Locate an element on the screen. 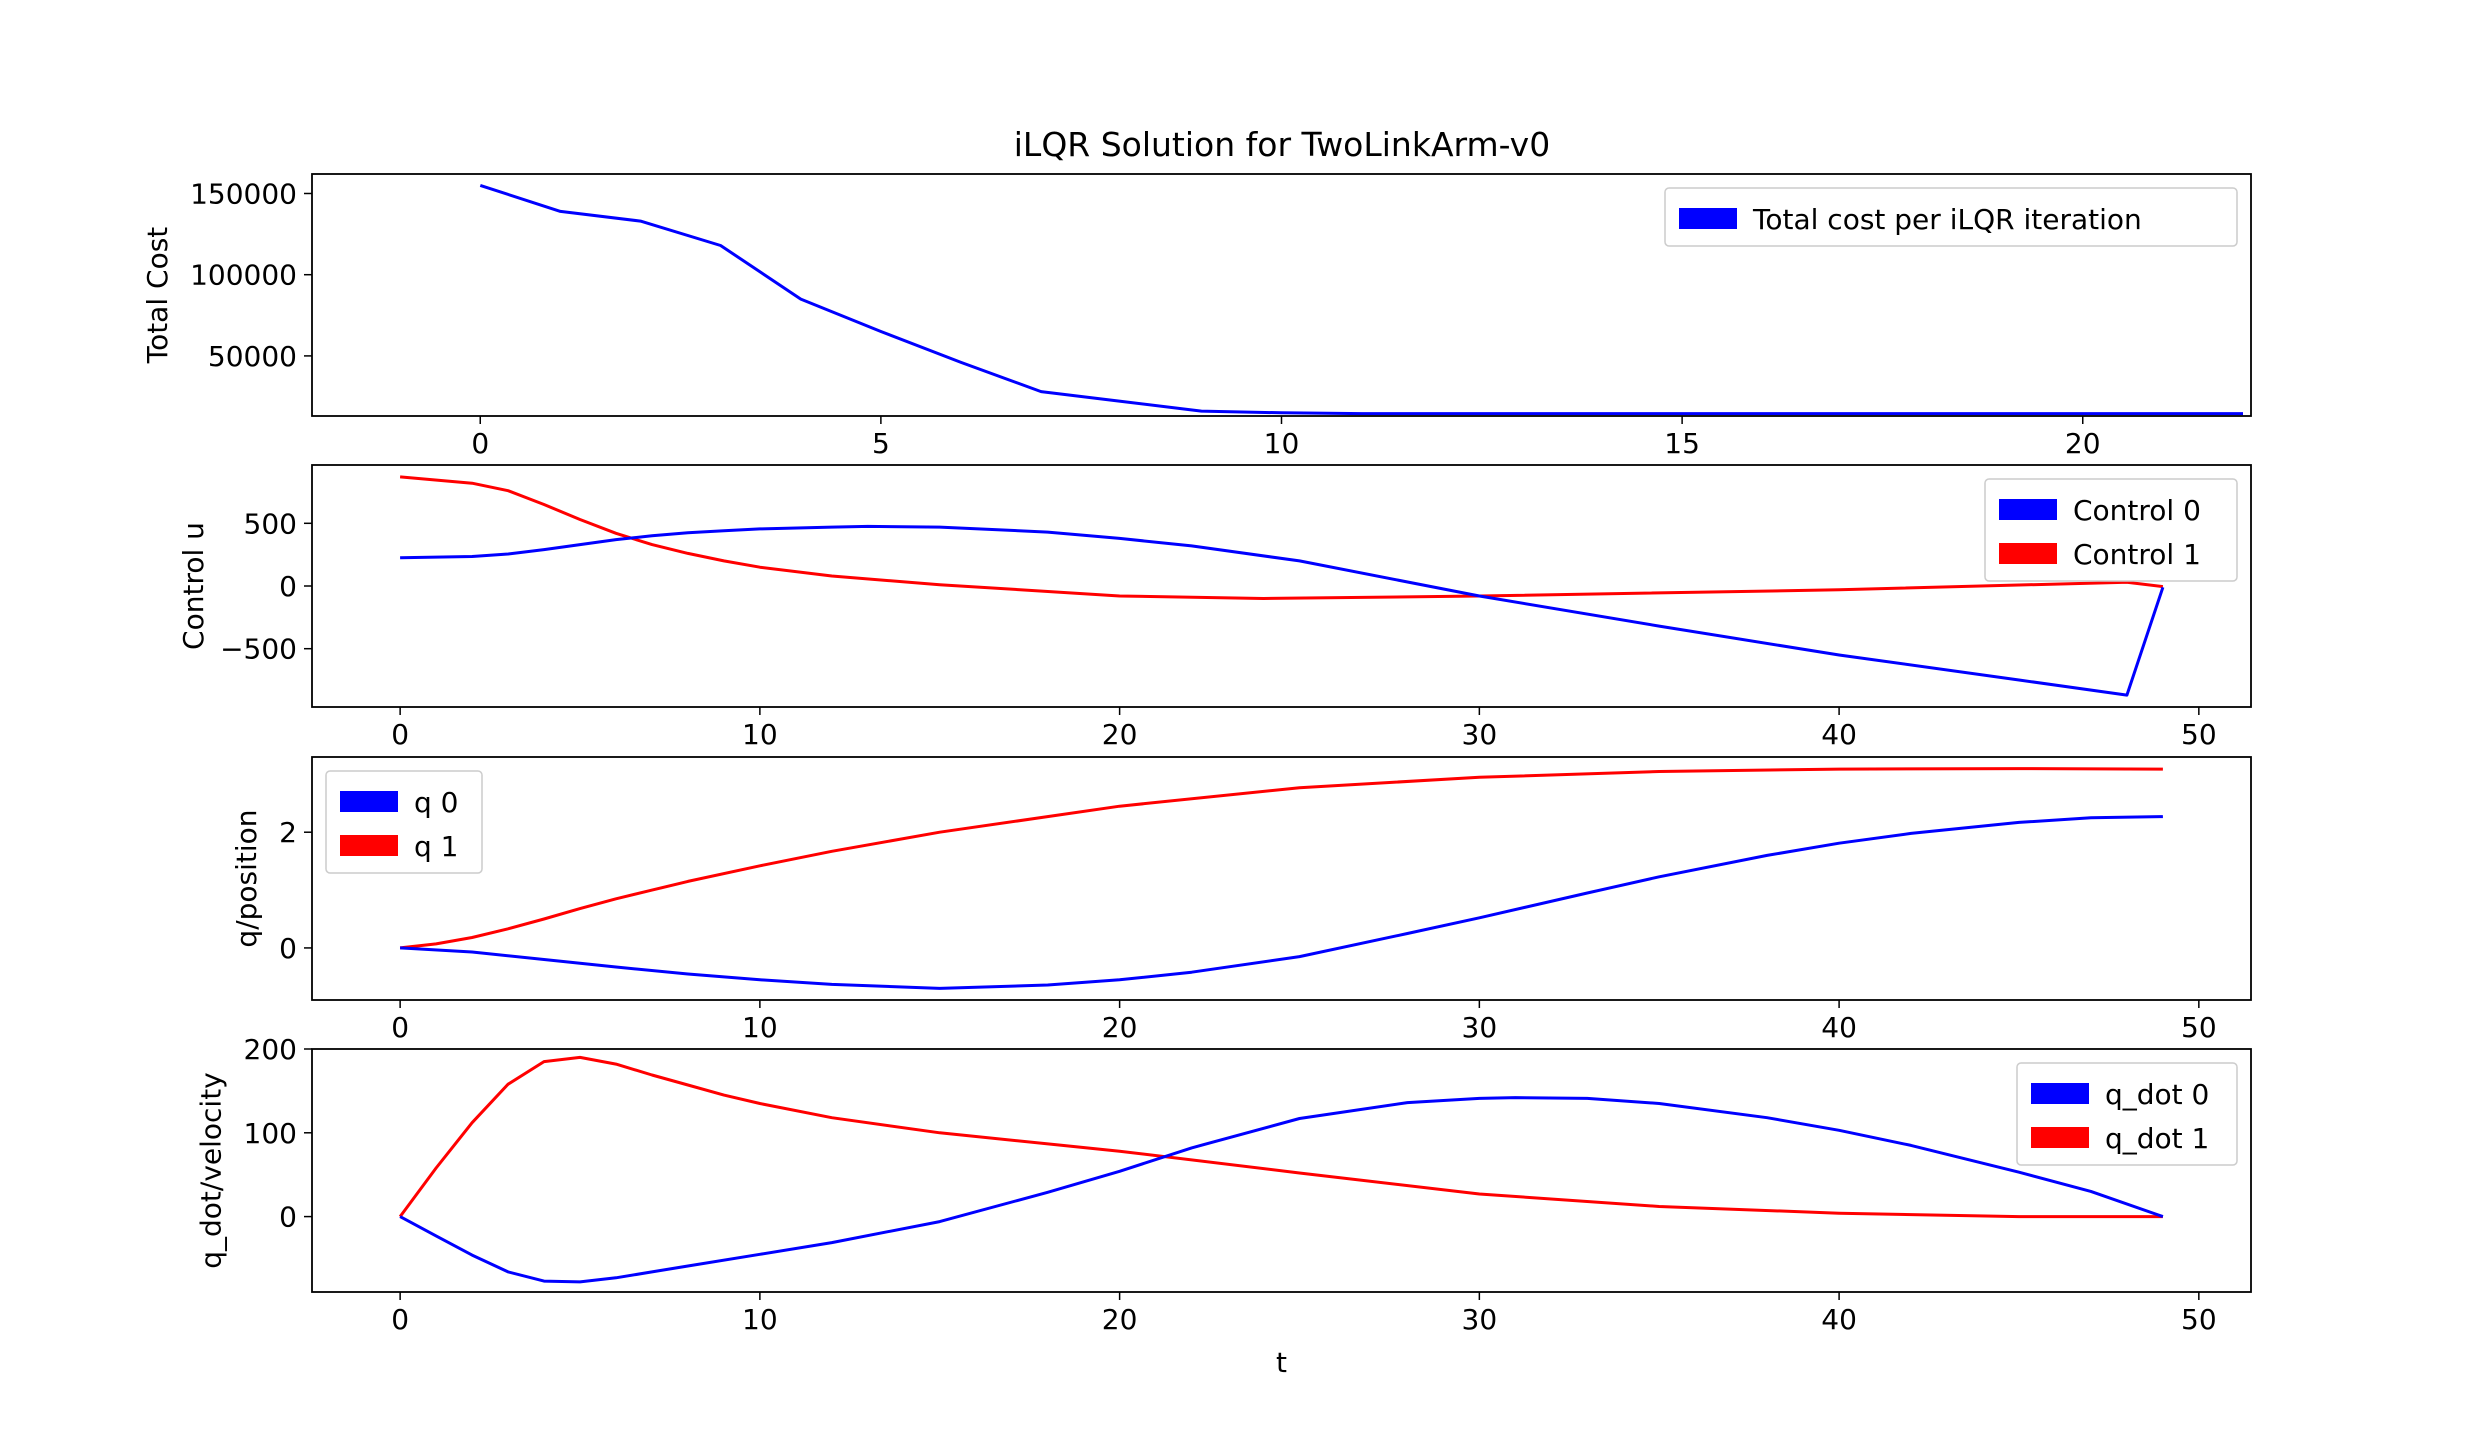 This screenshot has height=1438, width=2474. legend: Total cost per iLQR iteration is located at coordinates (1951, 217).